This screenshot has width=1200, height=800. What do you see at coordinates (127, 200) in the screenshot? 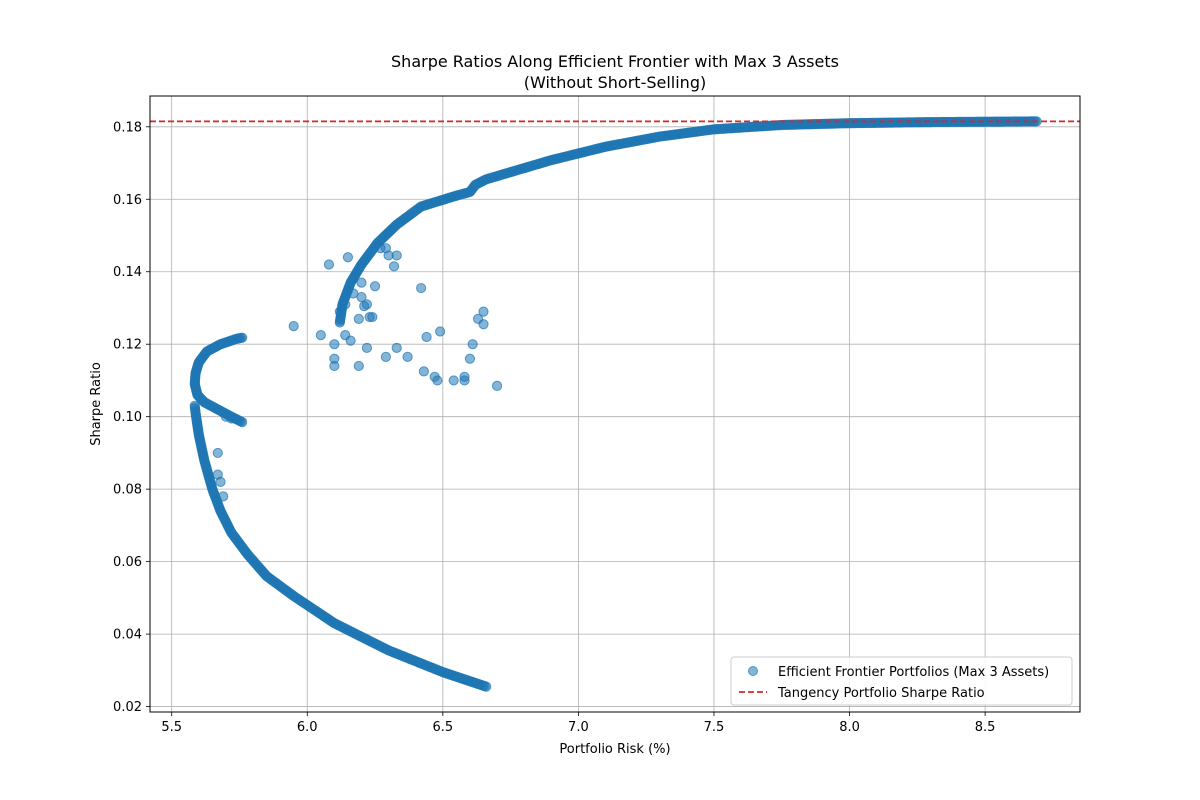
I see `y-tick-label: 0.16` at bounding box center [127, 200].